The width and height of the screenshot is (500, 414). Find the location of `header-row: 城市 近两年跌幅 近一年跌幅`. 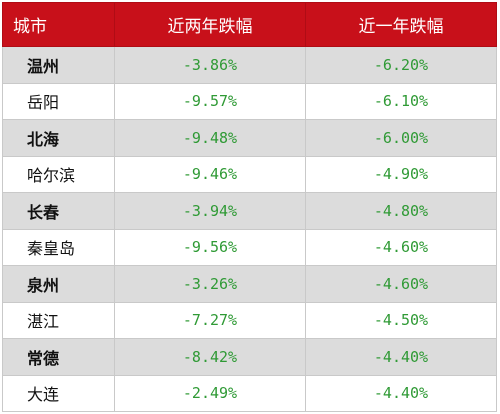

header-row: 城市 近两年跌幅 近一年跌幅 is located at coordinates (249, 24).